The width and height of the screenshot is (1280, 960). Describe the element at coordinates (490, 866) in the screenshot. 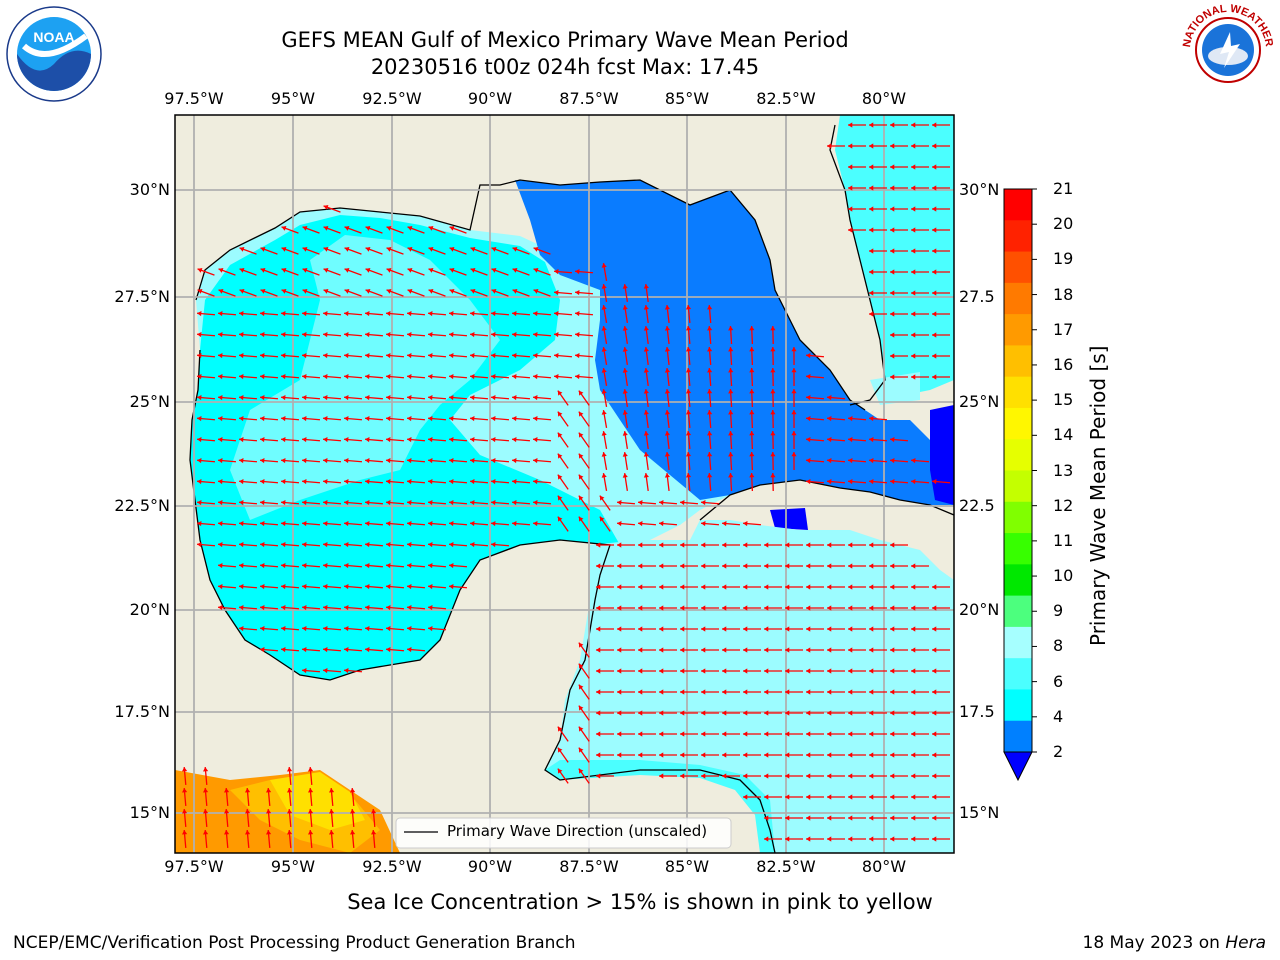

I see `lon-tick-bottom: 90°W` at that location.